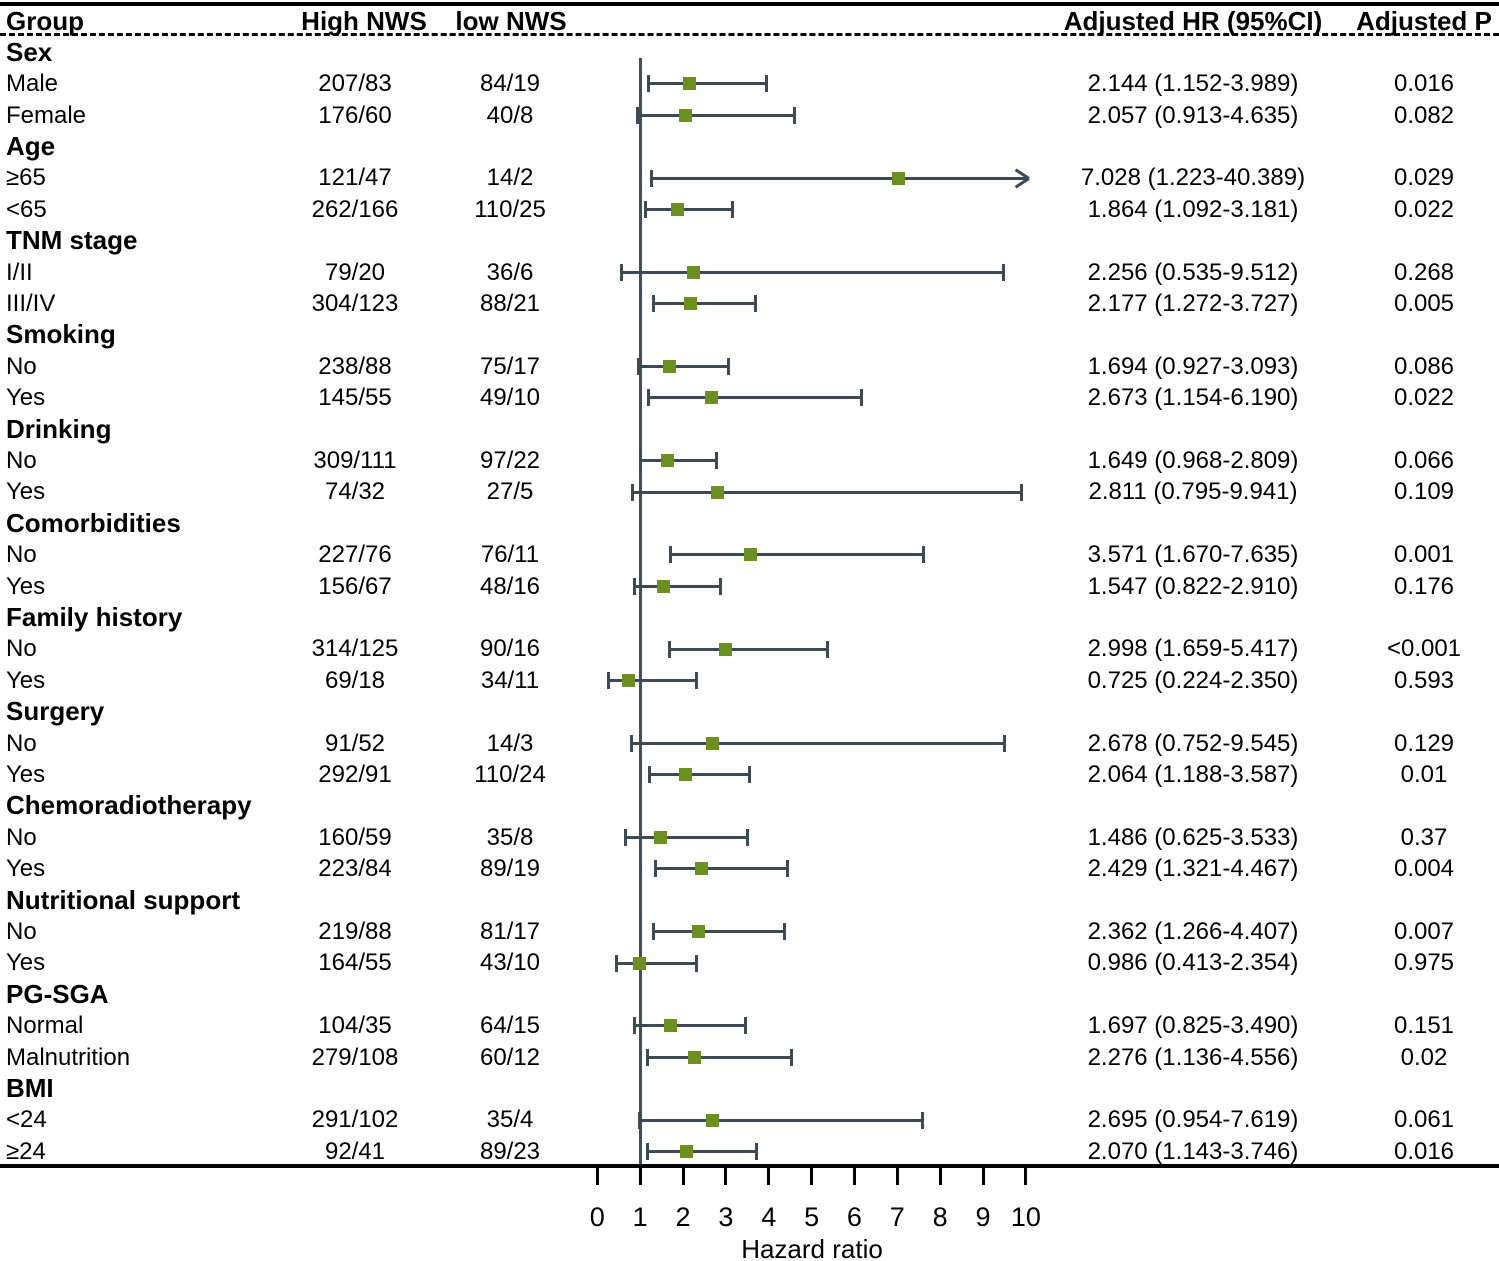 The height and width of the screenshot is (1261, 1499). What do you see at coordinates (355, 492) in the screenshot?
I see `high-nws-value: 74/32` at bounding box center [355, 492].